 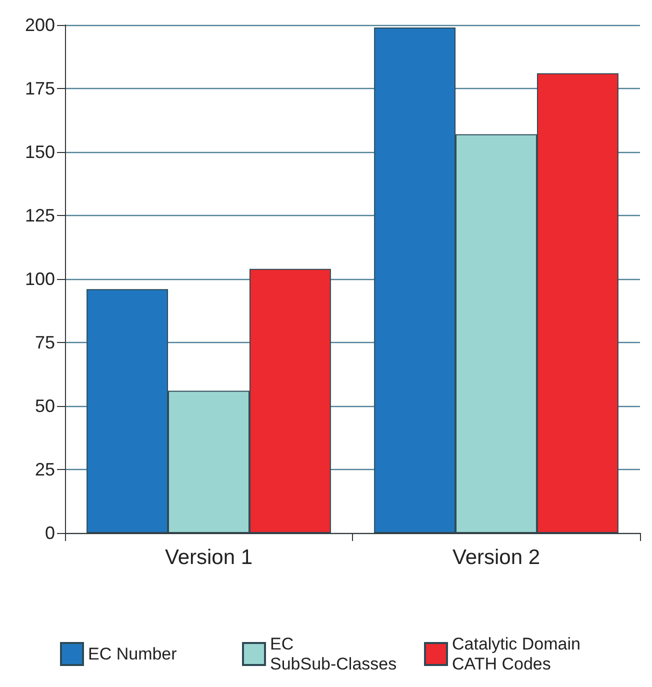 What do you see at coordinates (49, 533) in the screenshot?
I see `y-tick-label: 0` at bounding box center [49, 533].